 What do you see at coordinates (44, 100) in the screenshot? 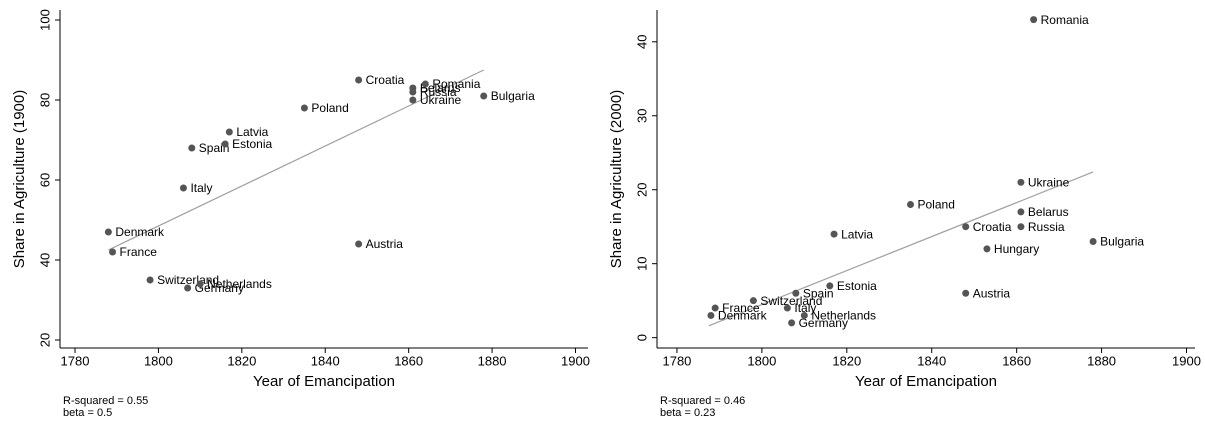
I see `y-tick-label: 80` at bounding box center [44, 100].